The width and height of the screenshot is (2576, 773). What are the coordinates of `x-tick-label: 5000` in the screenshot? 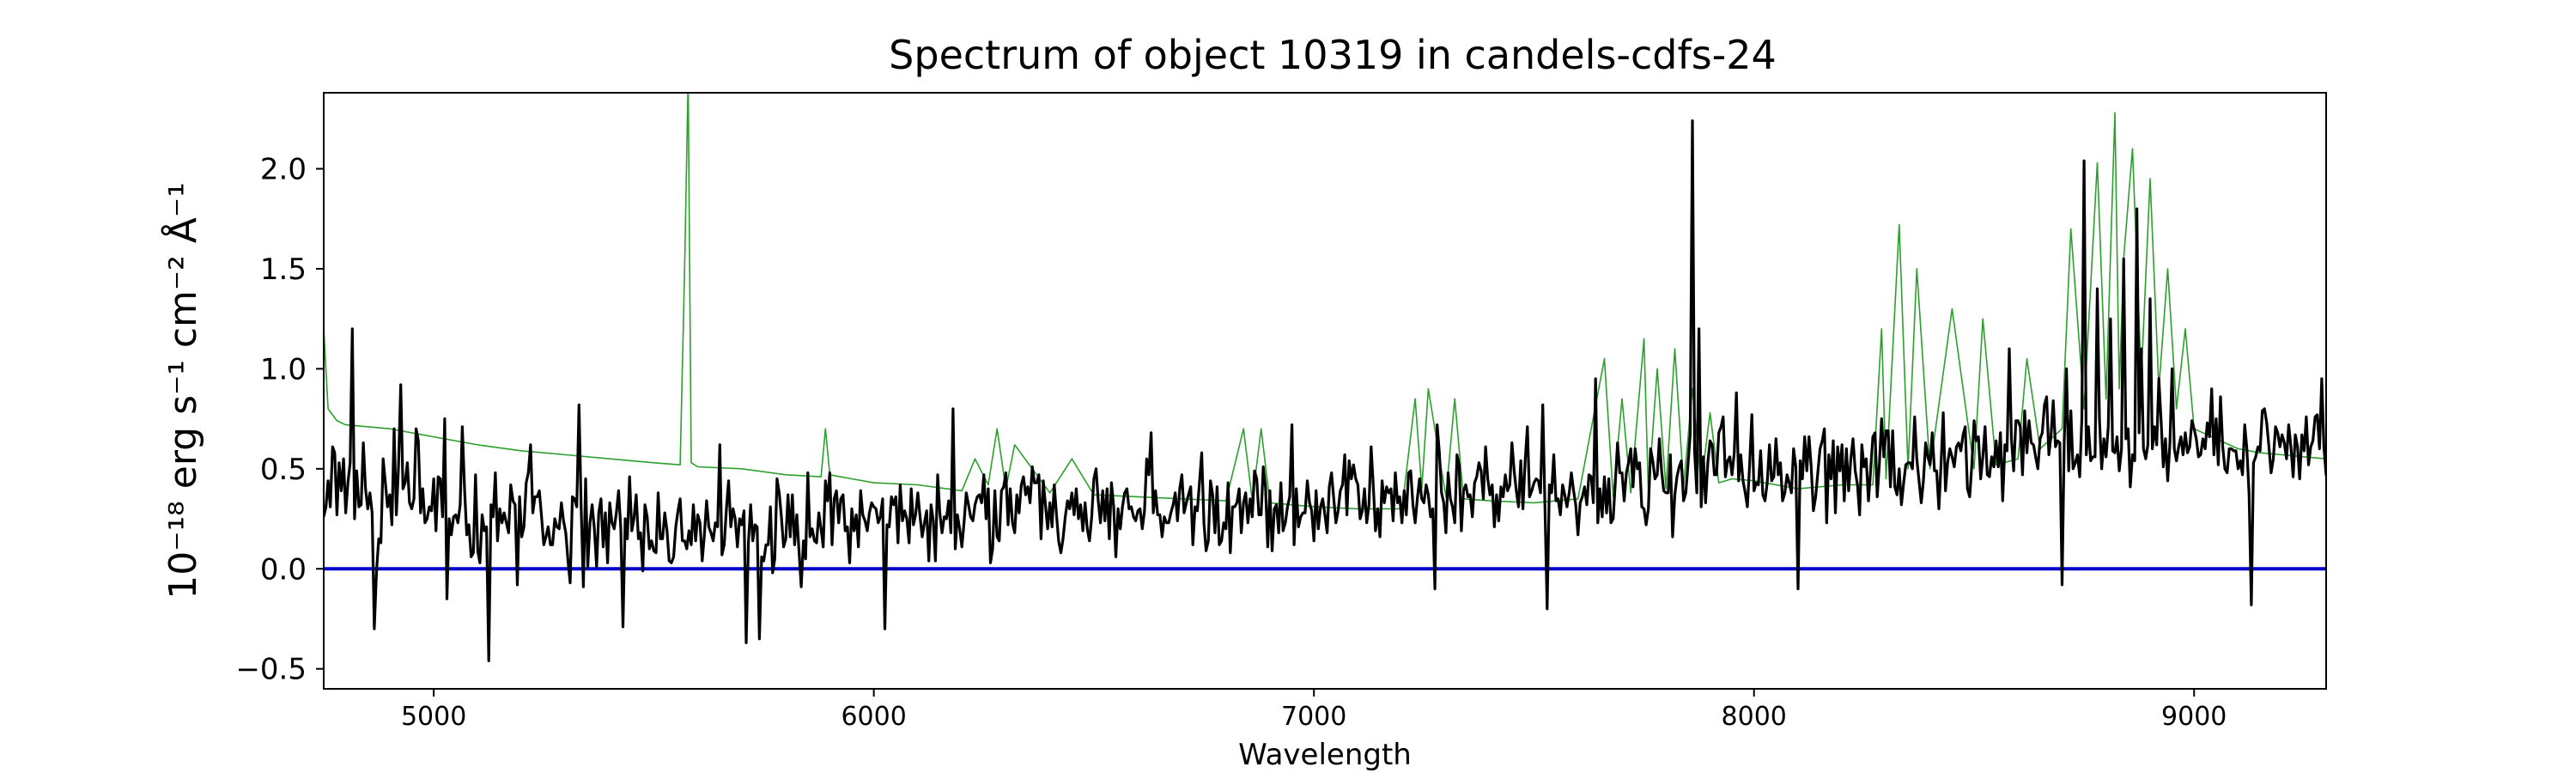 It's located at (433, 717).